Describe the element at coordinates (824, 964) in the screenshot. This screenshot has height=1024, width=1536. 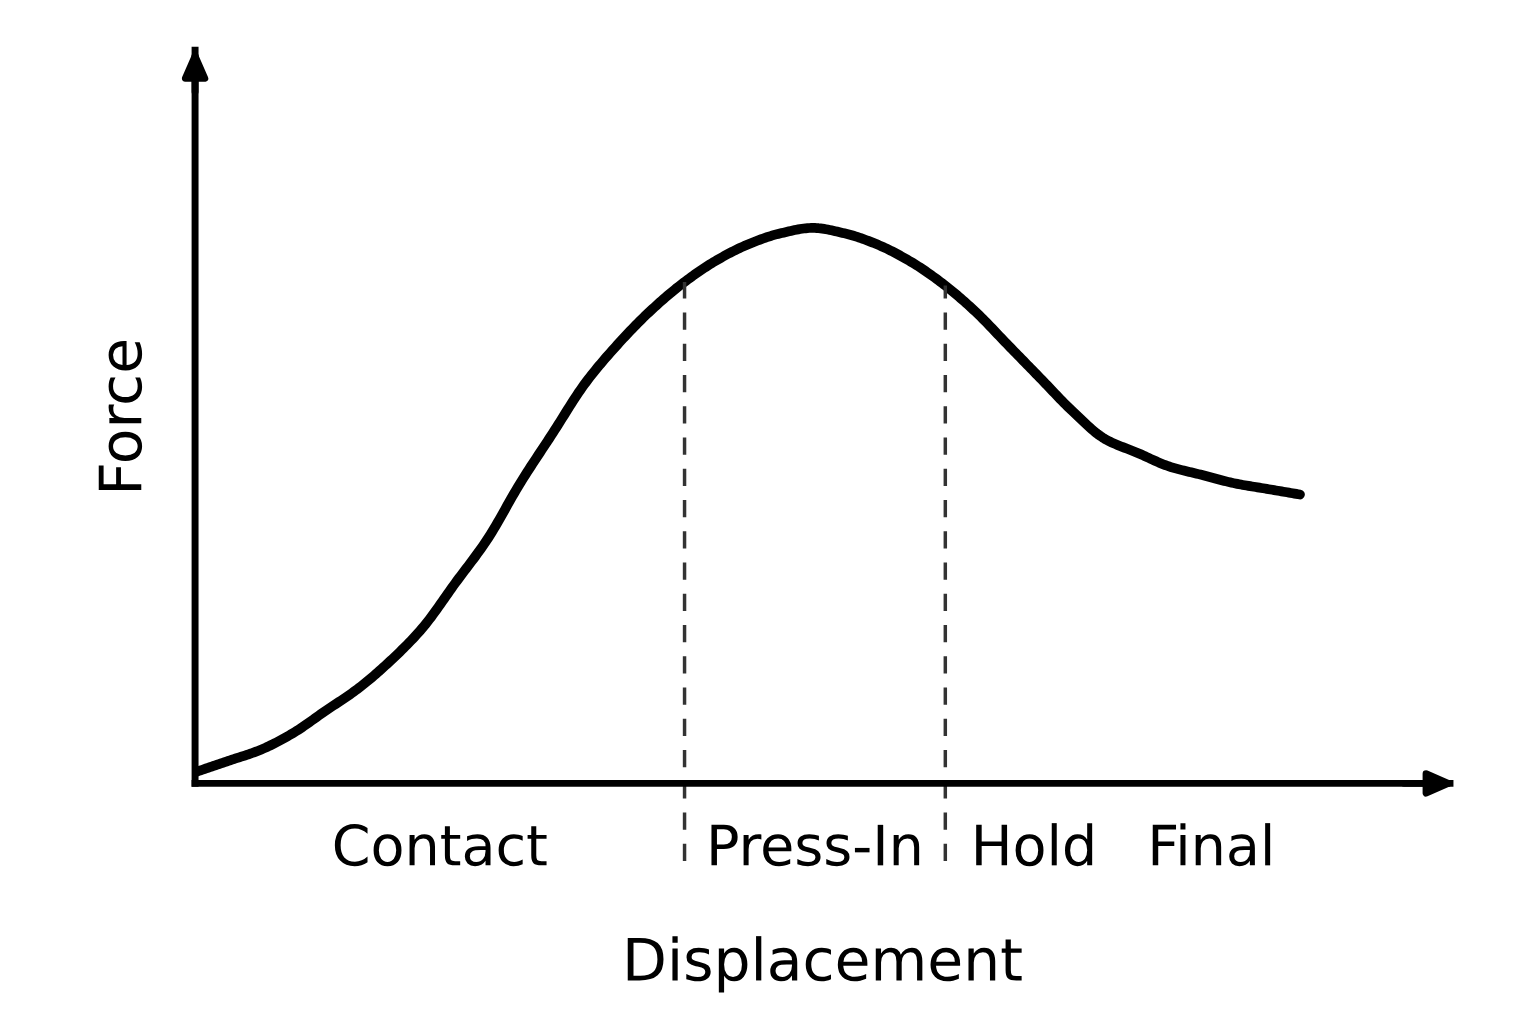
I see `x-axis-title: Displacement` at that location.